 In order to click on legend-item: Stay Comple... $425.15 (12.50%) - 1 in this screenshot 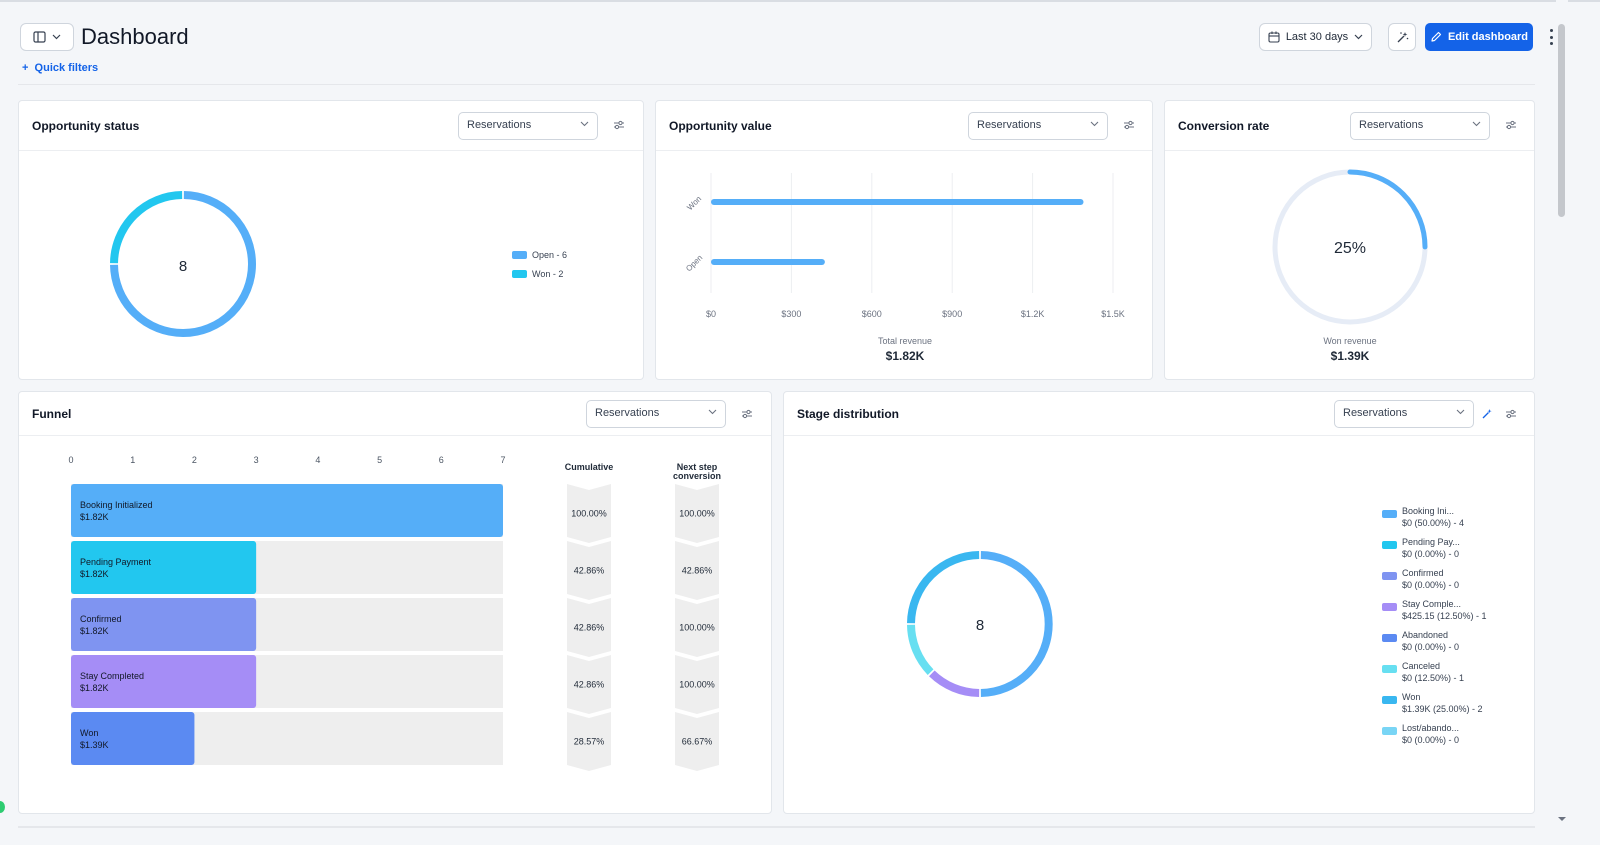, I will do `click(1434, 610)`.